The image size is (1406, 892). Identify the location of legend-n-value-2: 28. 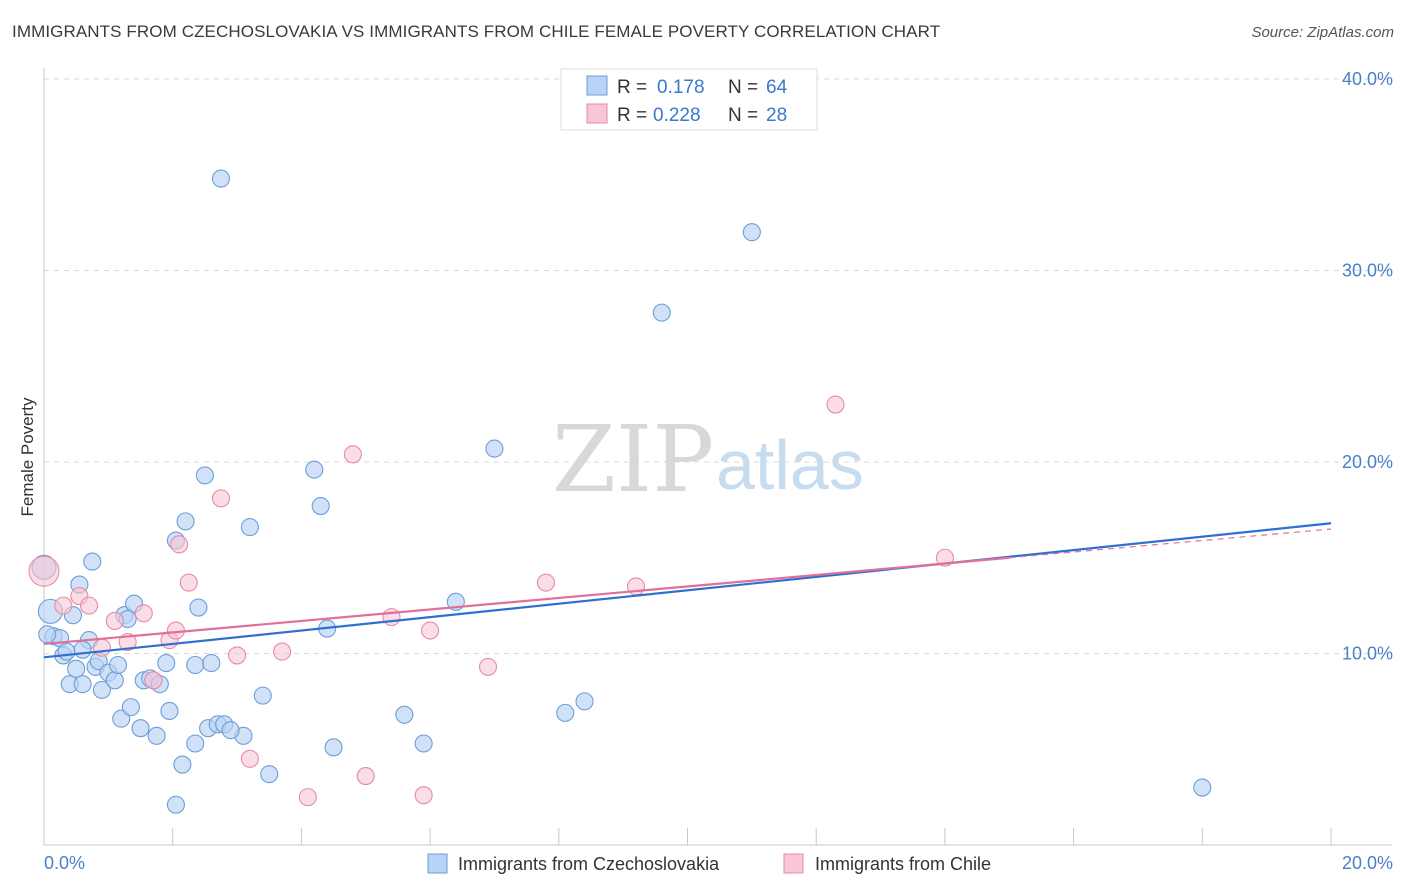
(776, 115).